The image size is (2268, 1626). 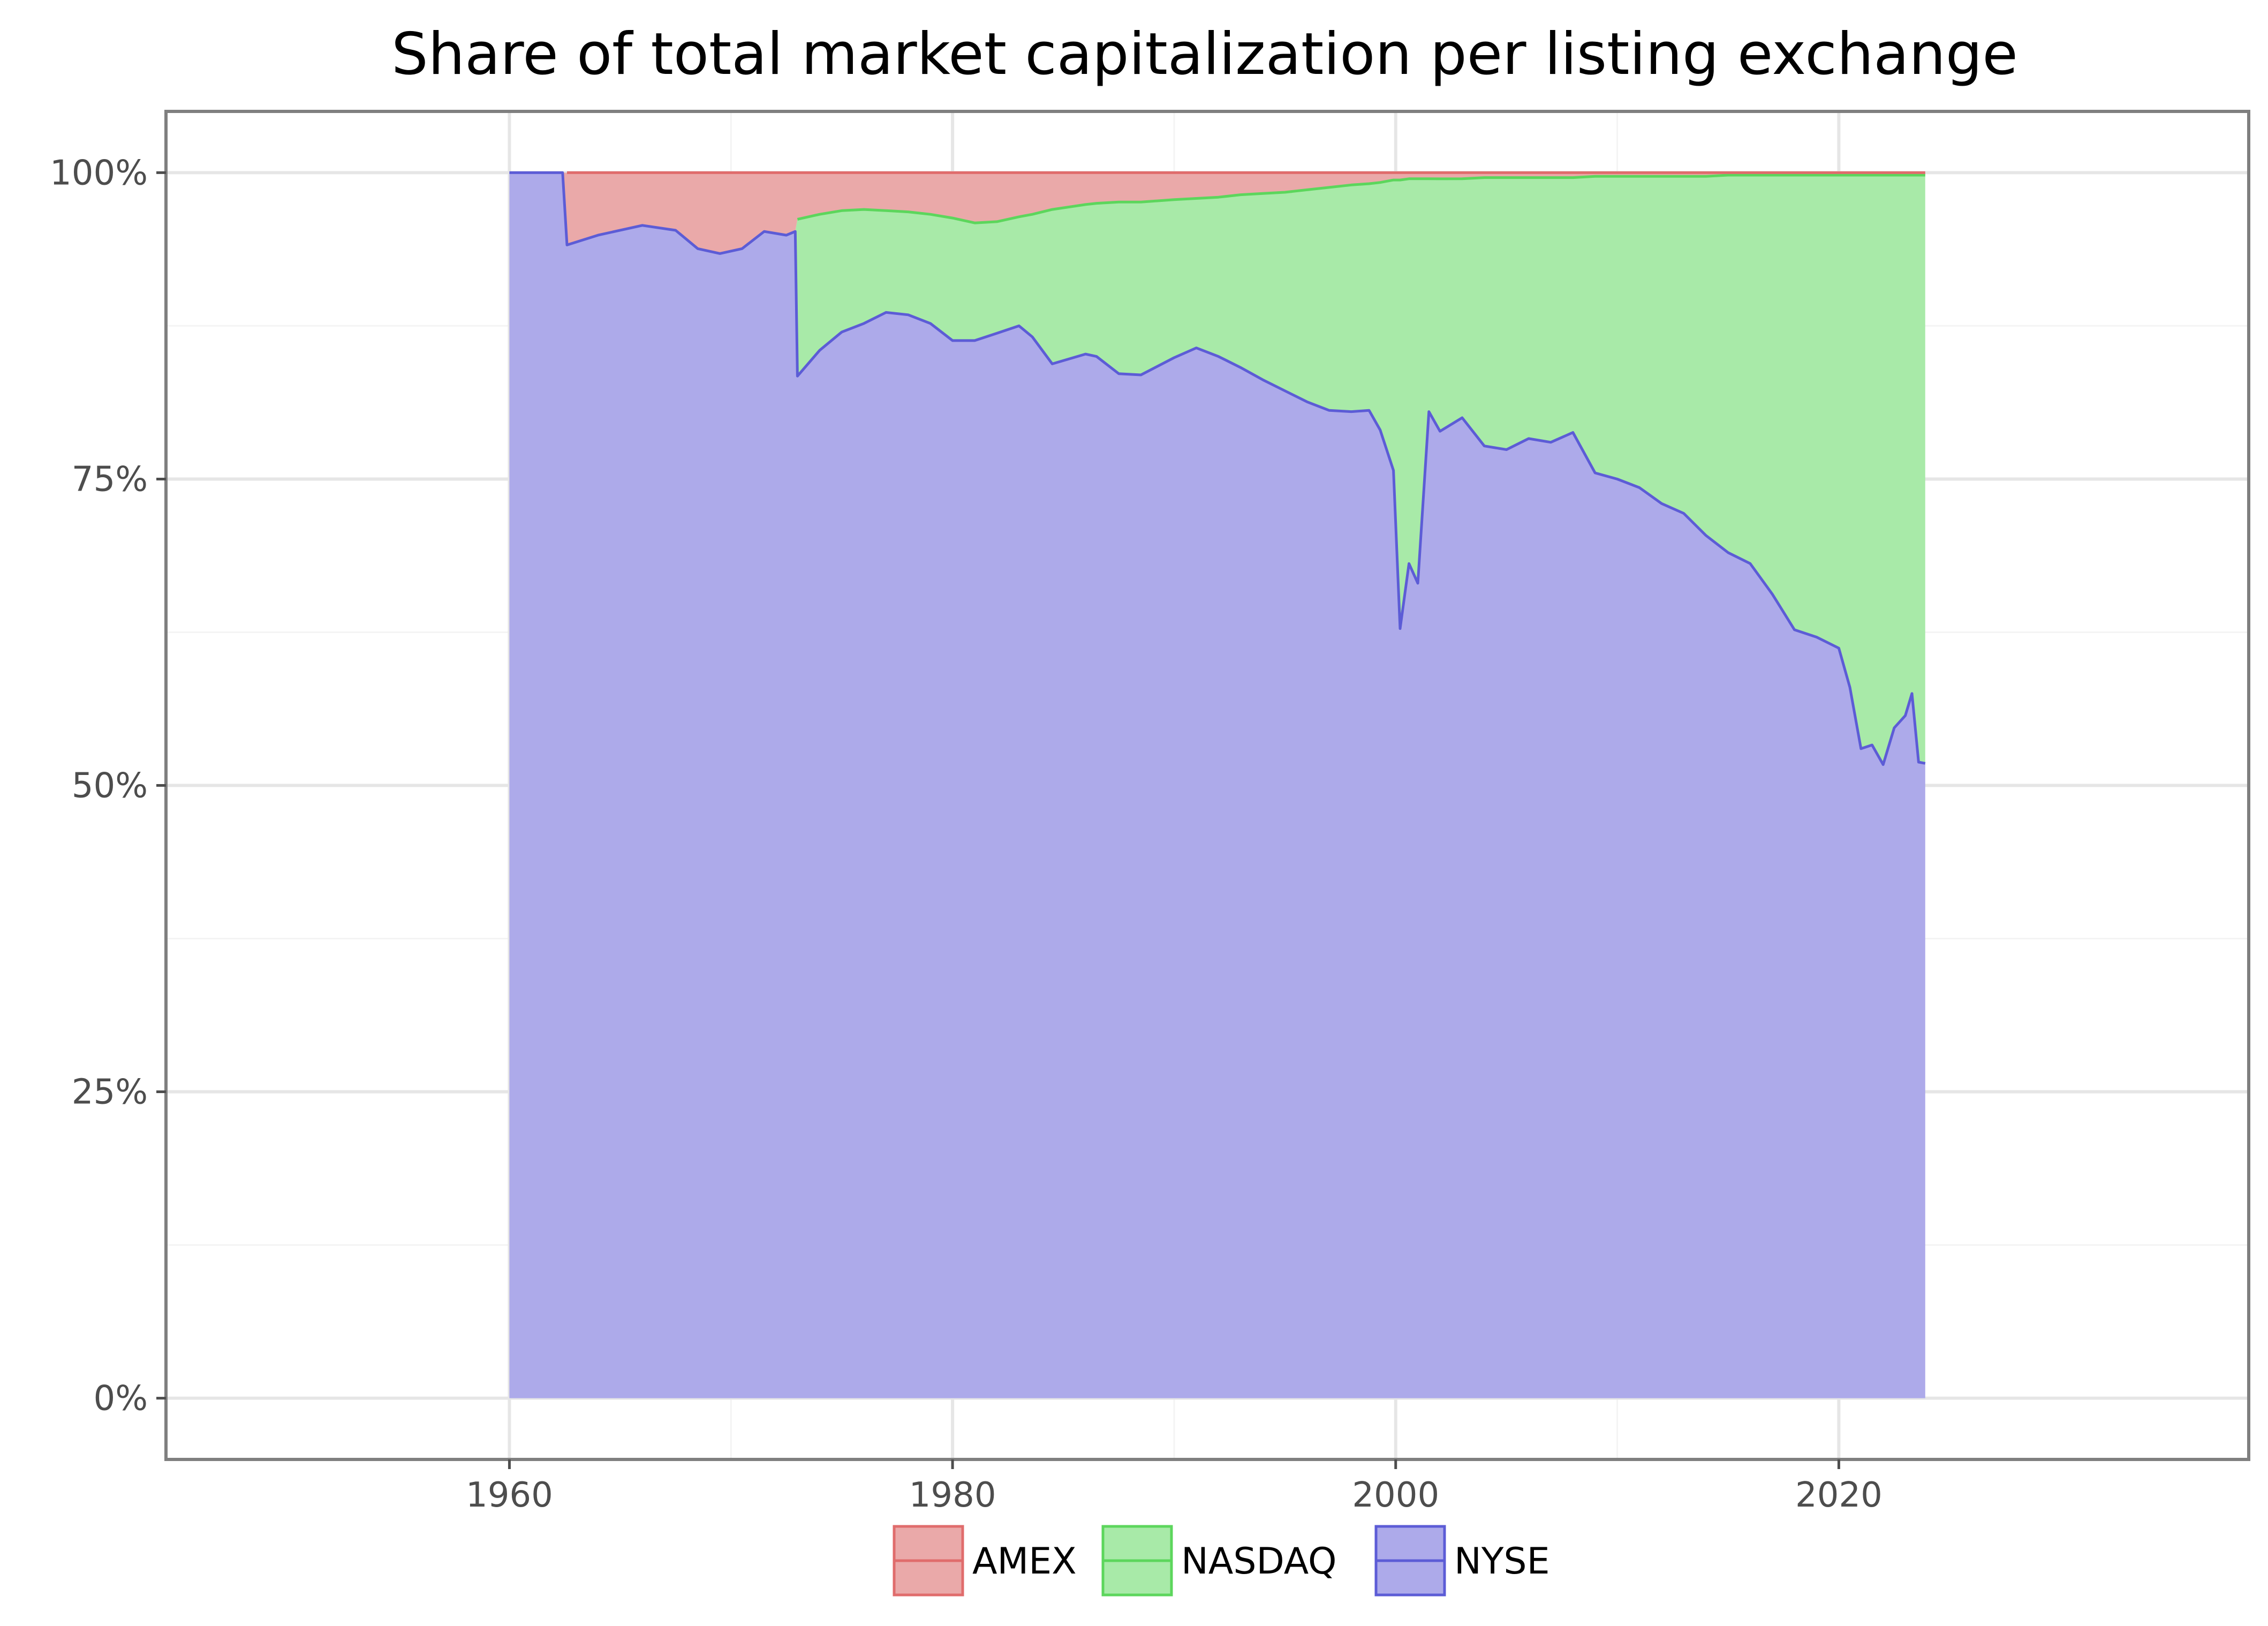 What do you see at coordinates (1361, 199) in the screenshot?
I see `line-nasdaq` at bounding box center [1361, 199].